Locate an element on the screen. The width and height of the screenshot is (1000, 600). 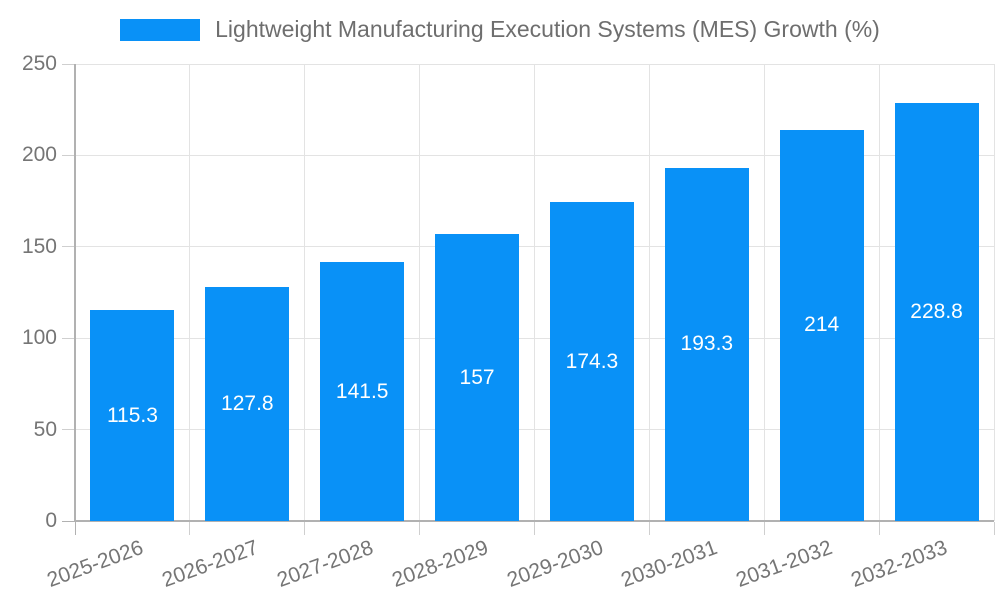
bar-value-label: 127.8 is located at coordinates (247, 404).